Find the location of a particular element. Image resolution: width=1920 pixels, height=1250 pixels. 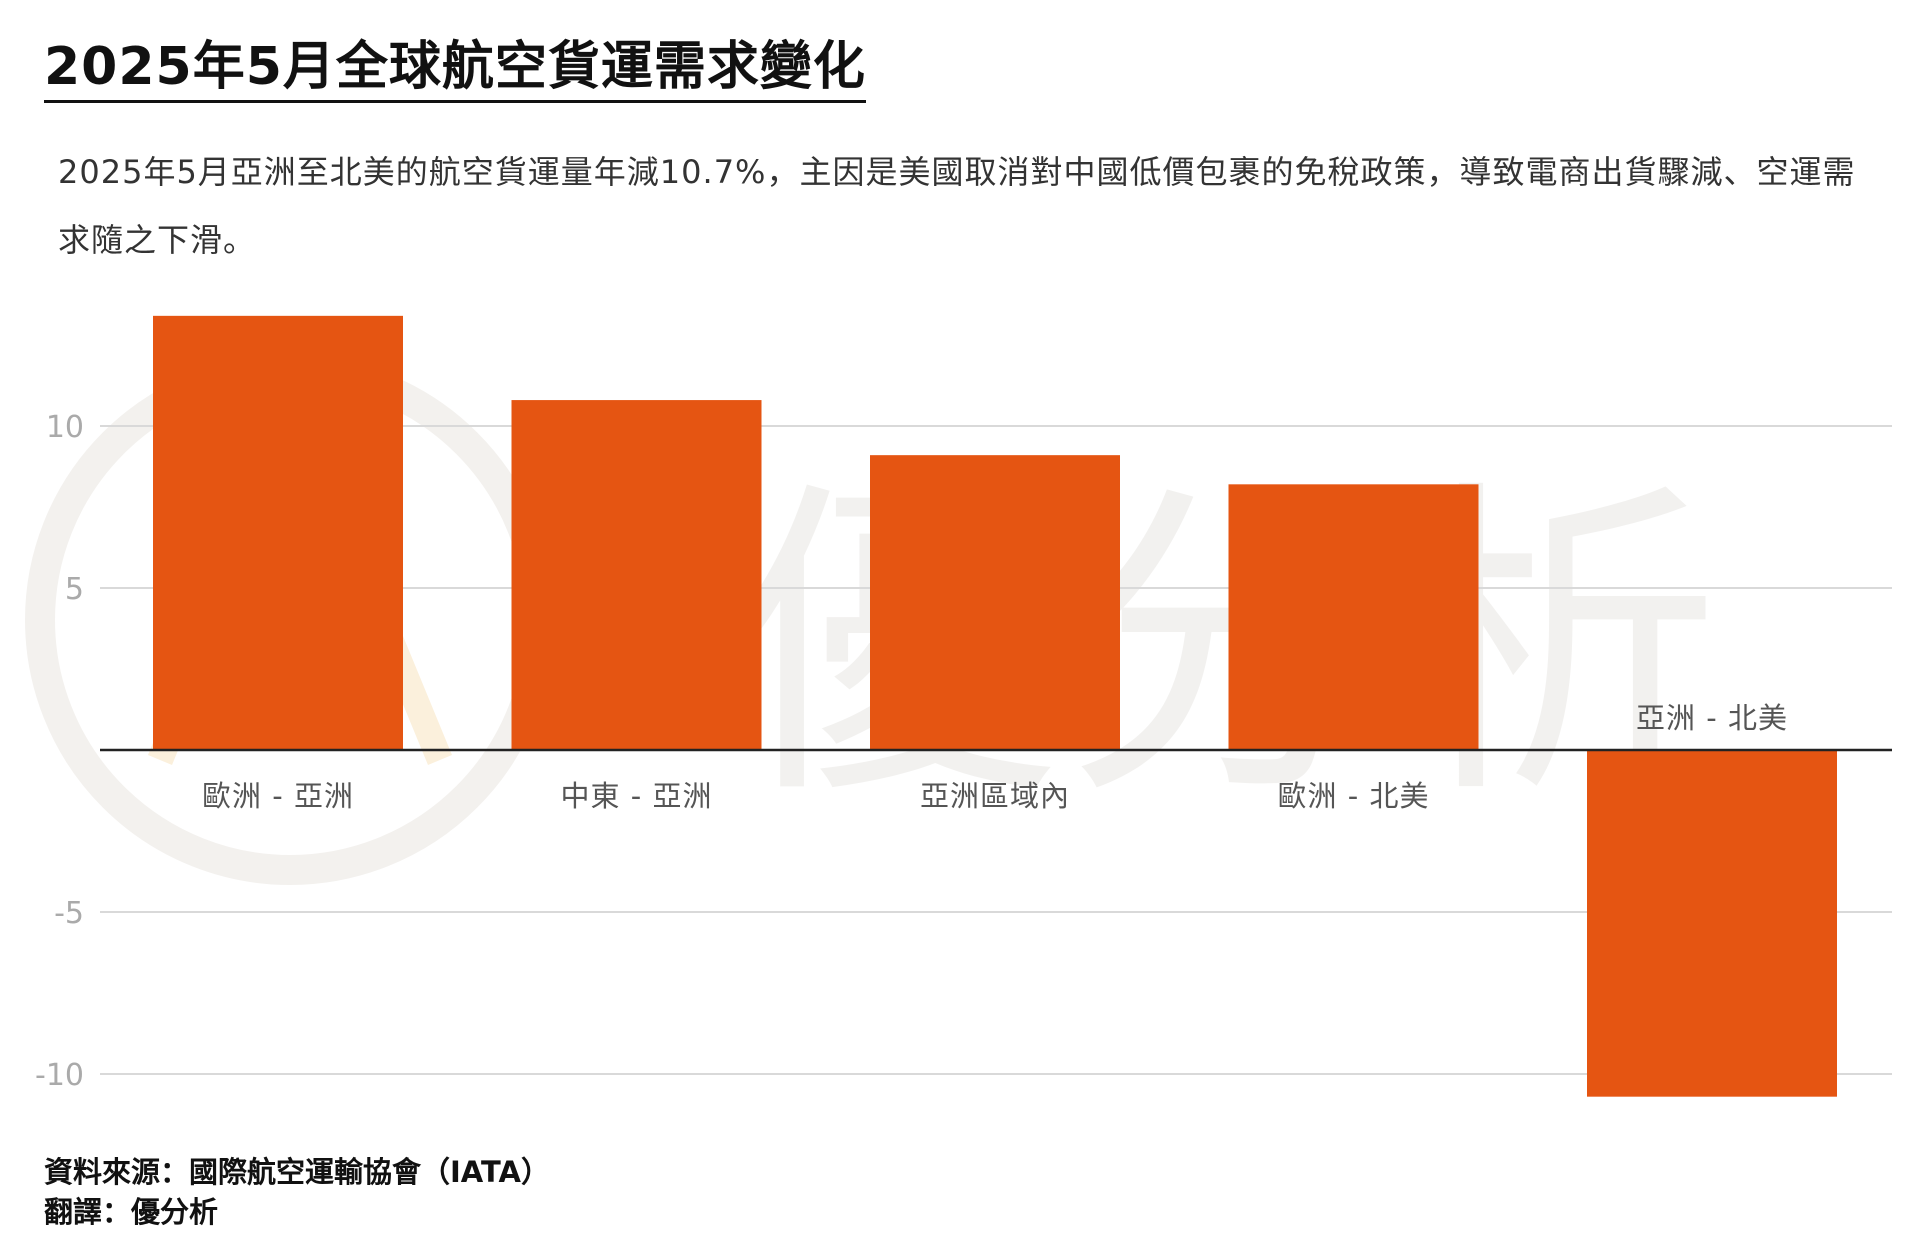

footer: 資料來源：國際航空運輸協會（IATA） 翻譯：優分析 is located at coordinates (297, 1192).